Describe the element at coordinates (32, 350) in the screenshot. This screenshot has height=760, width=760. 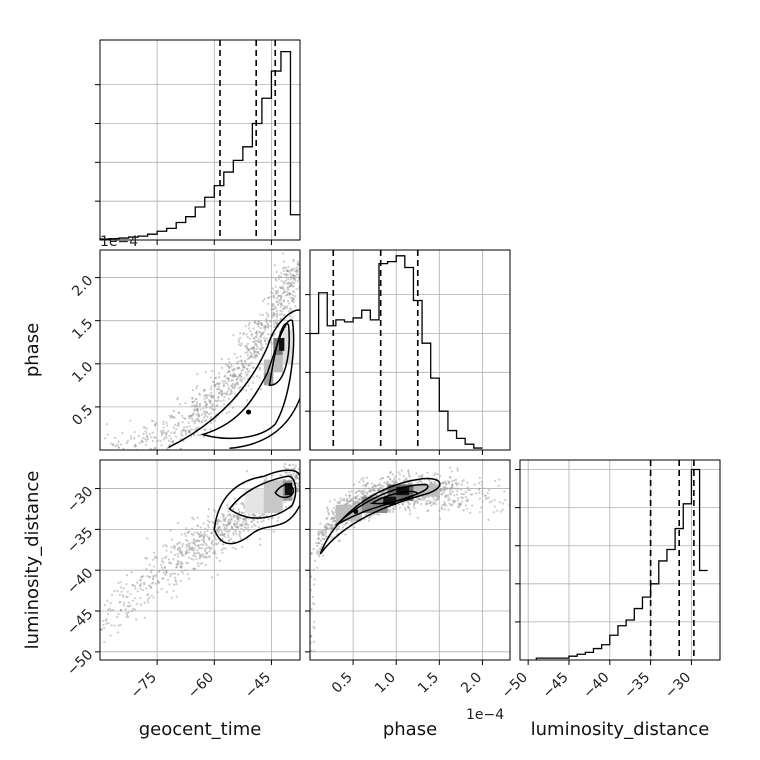
I see `y-axis-label-phase: phase` at that location.